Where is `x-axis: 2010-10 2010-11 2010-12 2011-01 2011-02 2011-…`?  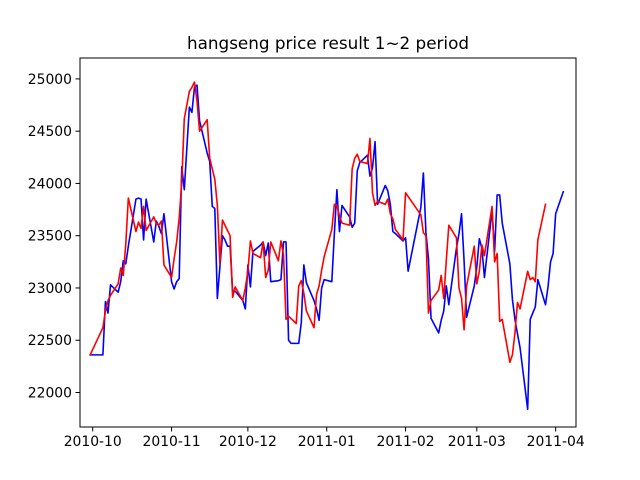 x-axis: 2010-10 2010-11 2010-12 2011-01 2011-02 2011-… is located at coordinates (324, 438).